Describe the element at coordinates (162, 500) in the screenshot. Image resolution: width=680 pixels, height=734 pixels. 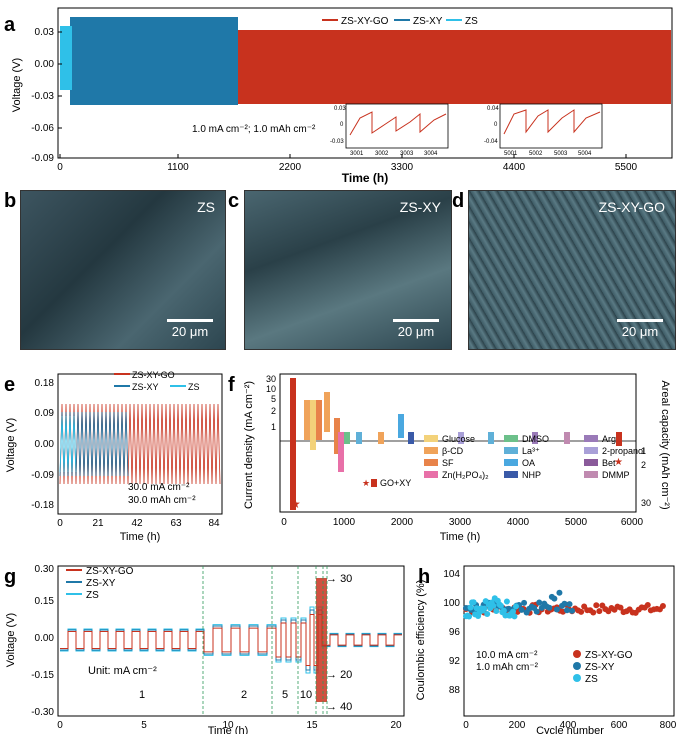
I see `e-cond2: 30.0 mAh cm⁻²` at that location.